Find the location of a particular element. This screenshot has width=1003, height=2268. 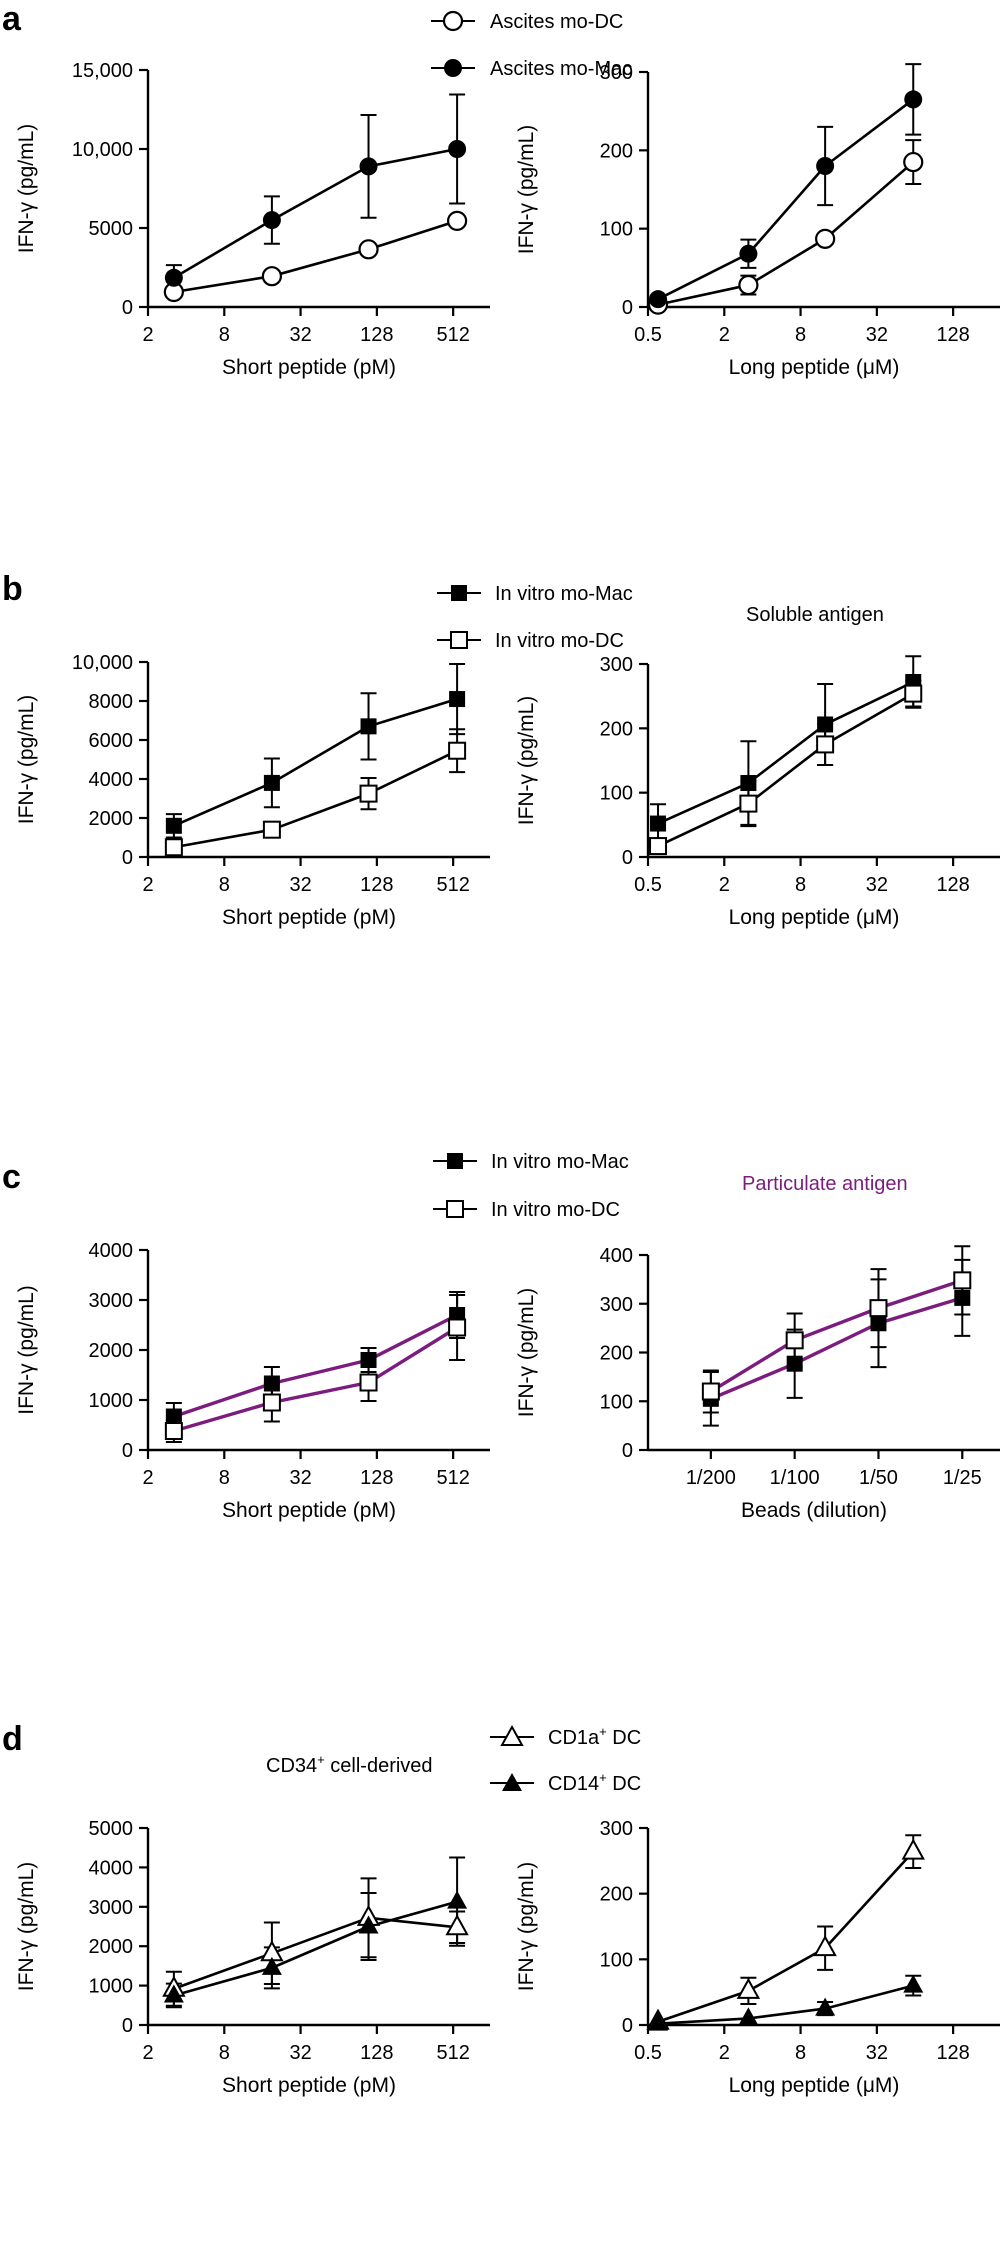

annotation-cd34-main: CD34 is located at coordinates (291, 1766).